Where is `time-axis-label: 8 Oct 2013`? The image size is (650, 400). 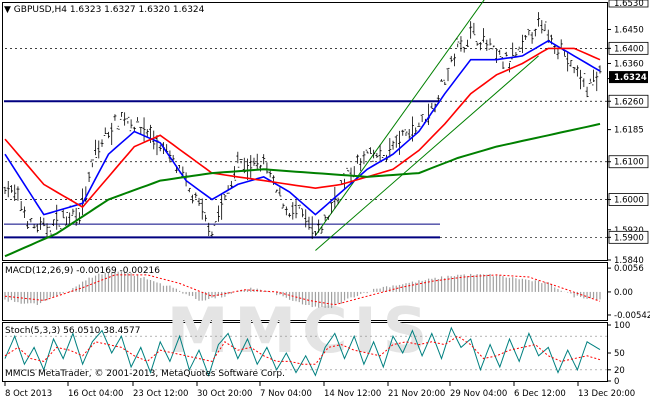
time-axis-label: 8 Oct 2013 is located at coordinates (28, 394).